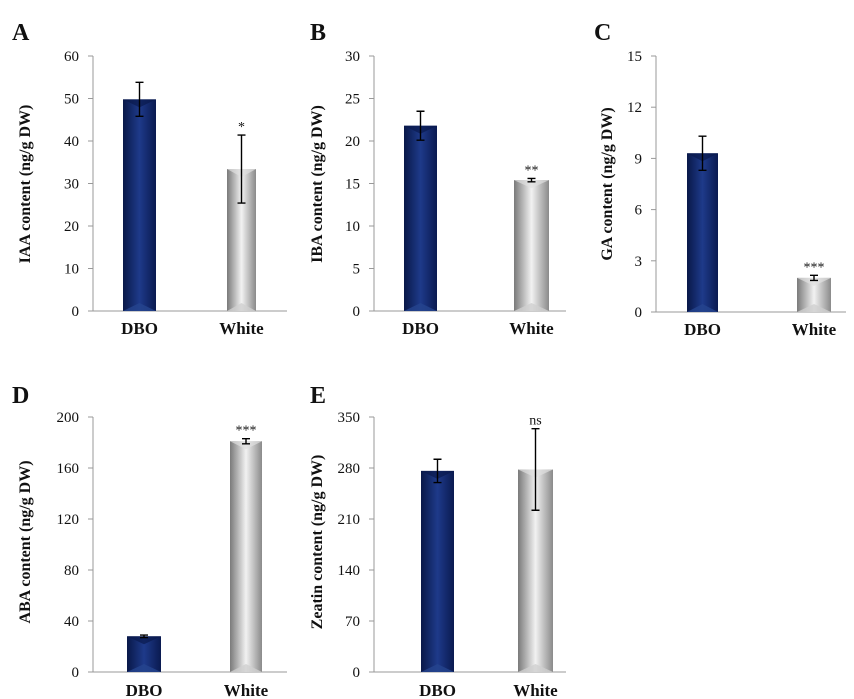  I want to click on panel-b-bar-bevel-top, so click(531, 184).